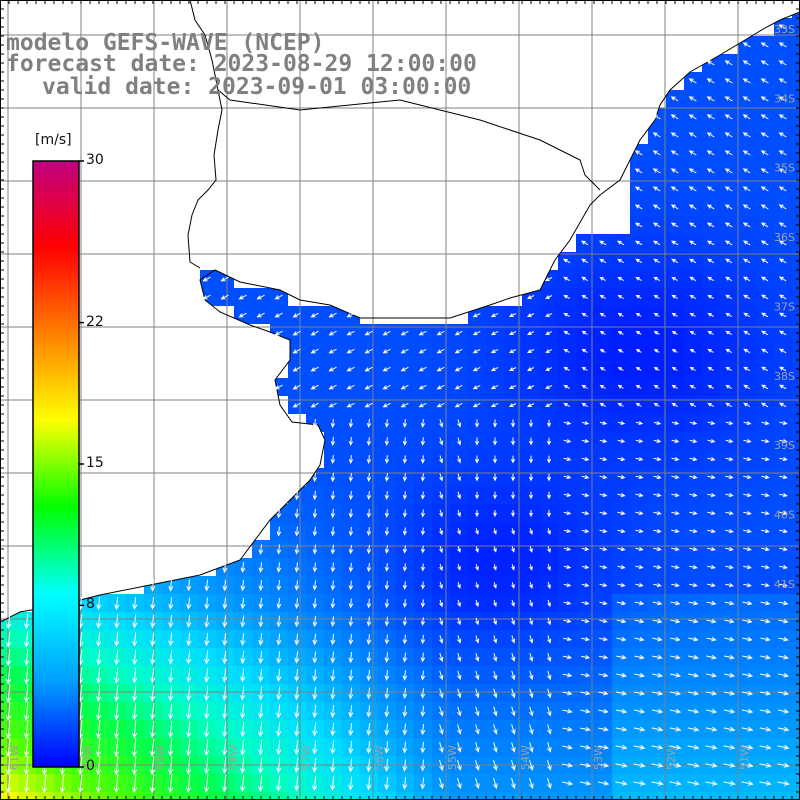  Describe the element at coordinates (53, 140) in the screenshot. I see `colorbar-unit: [m/s]` at that location.